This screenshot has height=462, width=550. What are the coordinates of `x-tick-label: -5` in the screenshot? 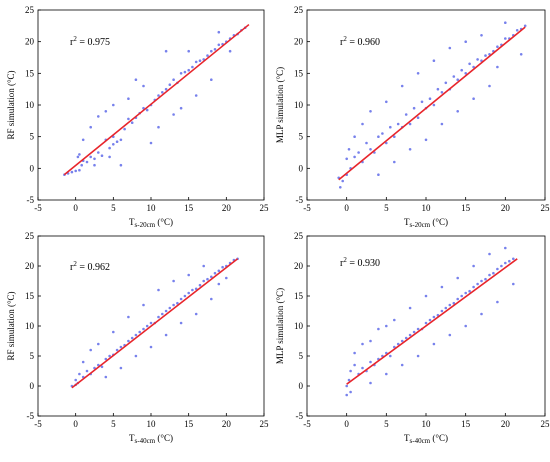 It's located at (38, 208).